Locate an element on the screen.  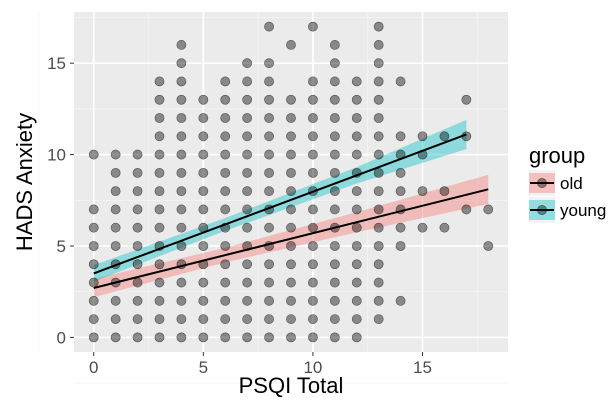
y-tick-label: 5 is located at coordinates (61, 246).